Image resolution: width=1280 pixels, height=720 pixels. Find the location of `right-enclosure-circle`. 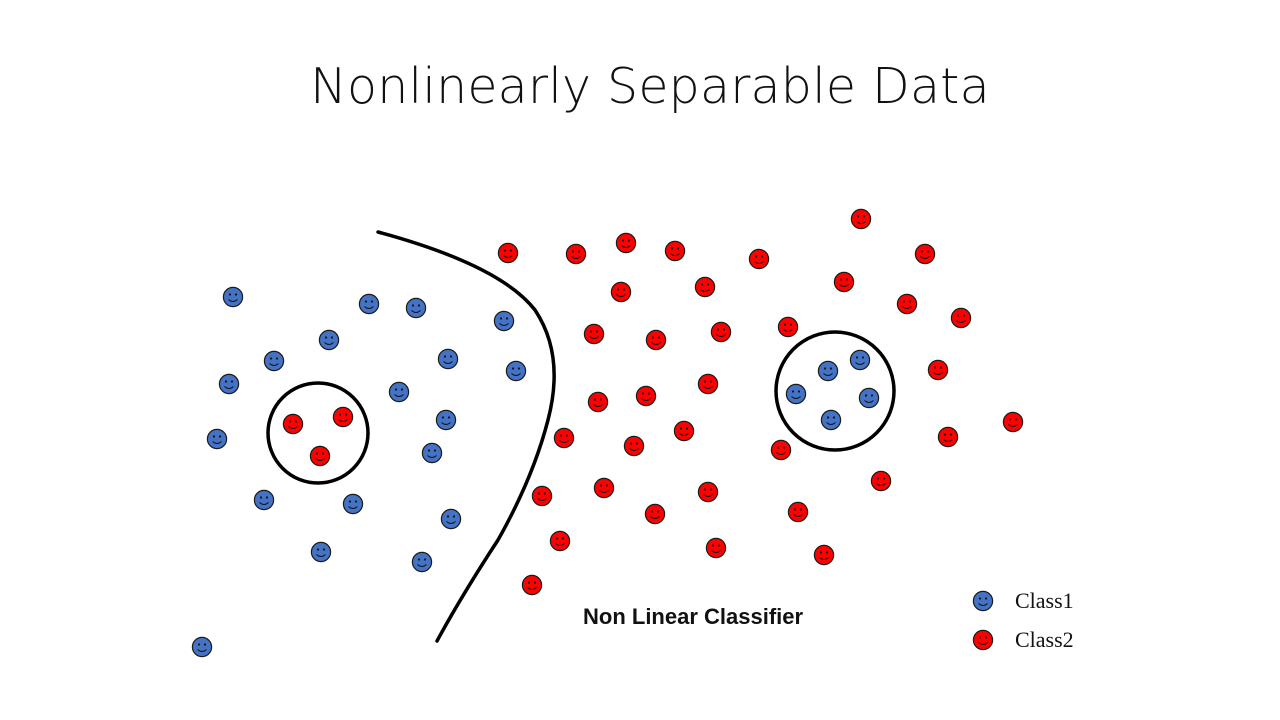

right-enclosure-circle is located at coordinates (835, 391).